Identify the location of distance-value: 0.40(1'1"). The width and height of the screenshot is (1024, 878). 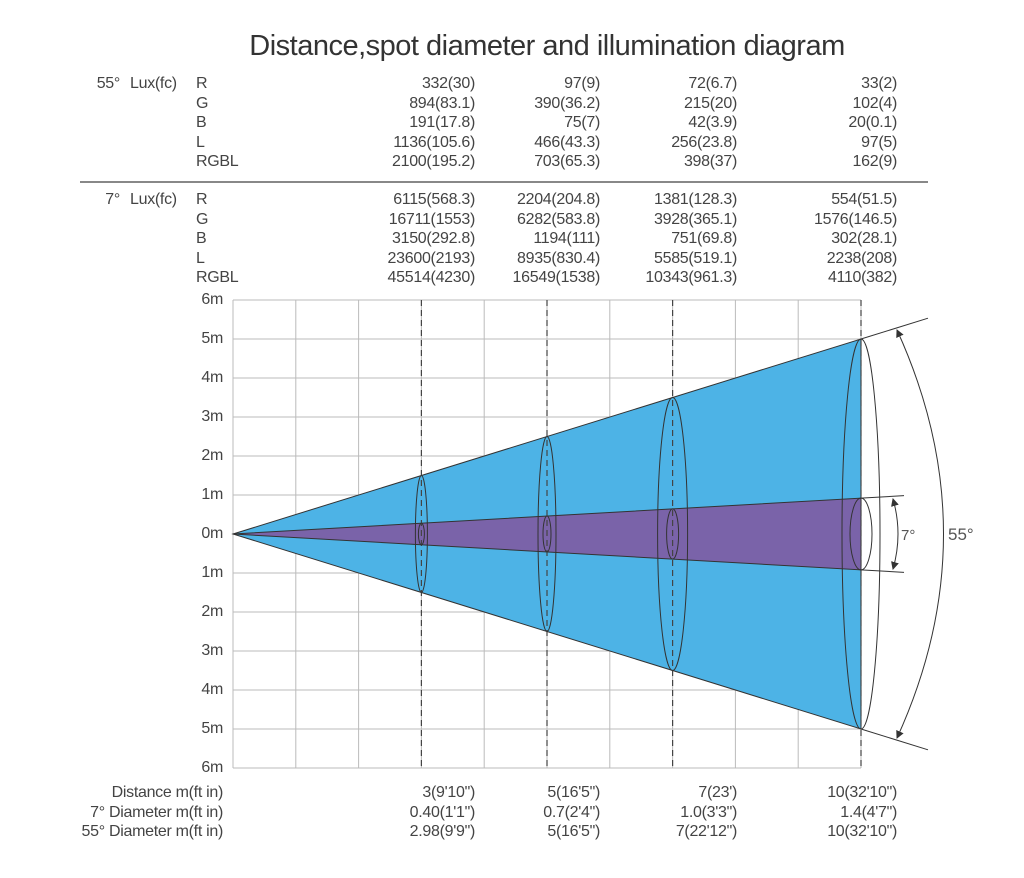
(442, 812).